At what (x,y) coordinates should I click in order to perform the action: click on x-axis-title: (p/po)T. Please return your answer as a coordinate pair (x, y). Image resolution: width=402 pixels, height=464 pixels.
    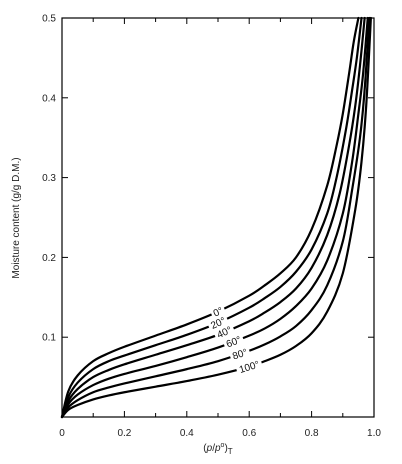
    Looking at the image, I should click on (218, 449).